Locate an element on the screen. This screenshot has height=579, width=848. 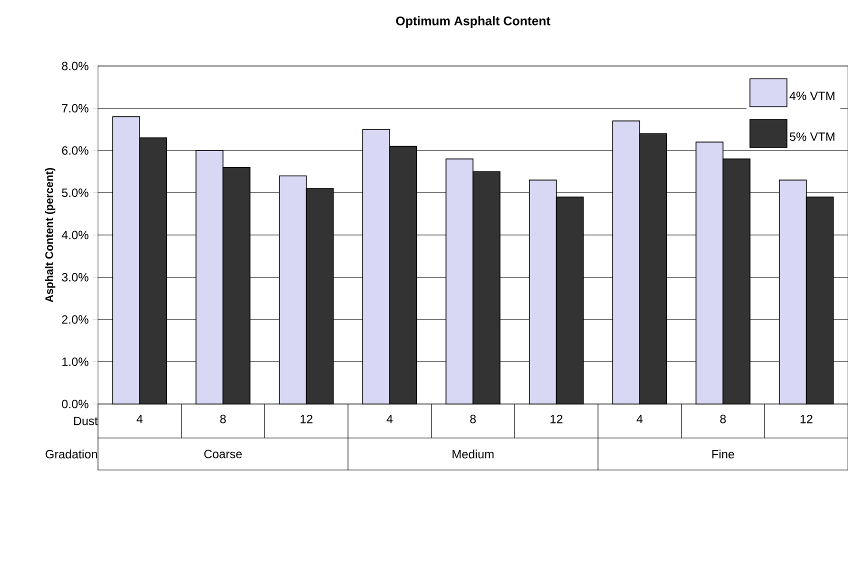
text: Gradation is located at coordinates (72, 454).